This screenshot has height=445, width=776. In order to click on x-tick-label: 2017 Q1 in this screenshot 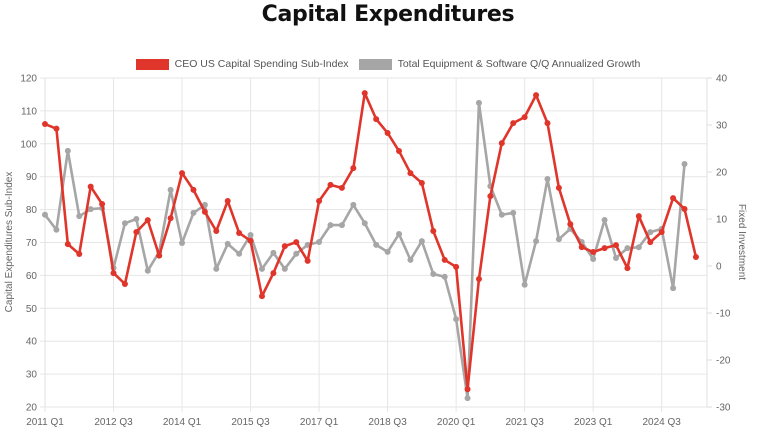, I will do `click(319, 422)`.